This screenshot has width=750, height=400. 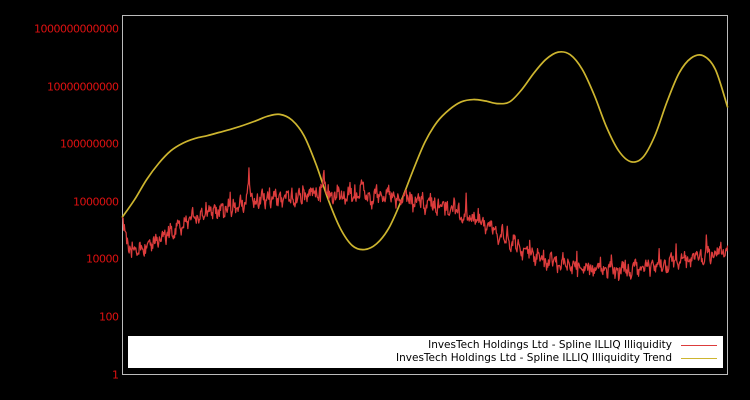 I want to click on y-tick-label: 1, so click(x=115, y=374).